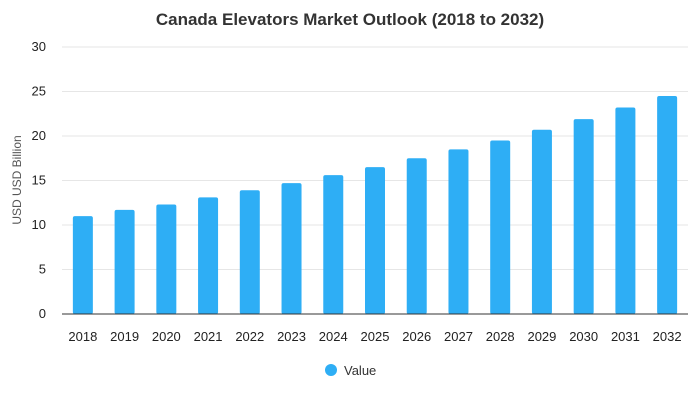  I want to click on bar-2026, so click(416, 236).